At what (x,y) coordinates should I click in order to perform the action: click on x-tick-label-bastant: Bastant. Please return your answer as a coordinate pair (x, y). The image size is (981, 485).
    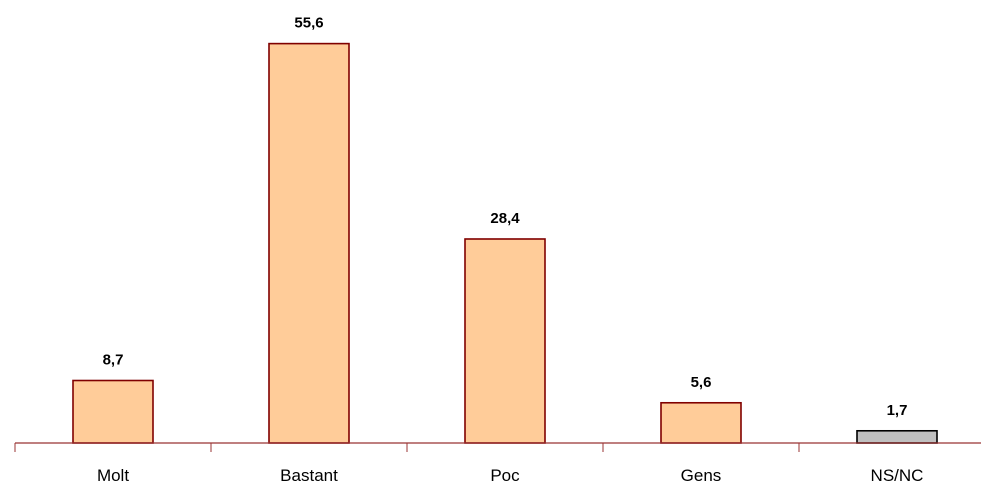
    Looking at the image, I should click on (309, 475).